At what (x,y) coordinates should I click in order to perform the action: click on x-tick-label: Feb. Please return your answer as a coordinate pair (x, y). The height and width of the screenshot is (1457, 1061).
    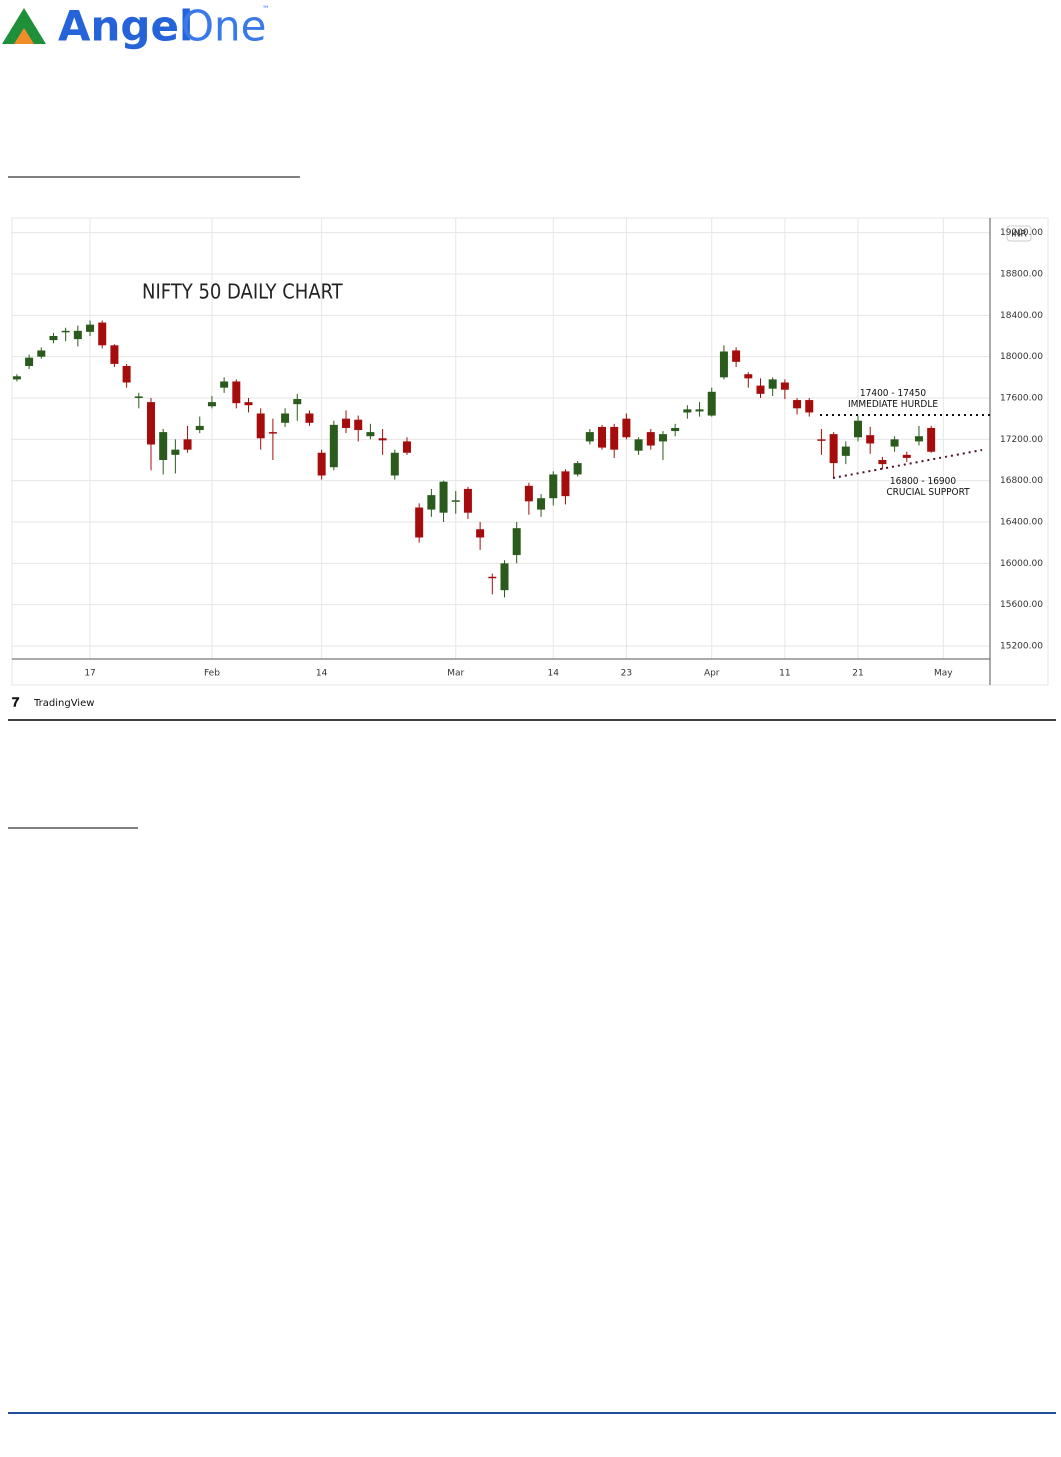
    Looking at the image, I should click on (212, 674).